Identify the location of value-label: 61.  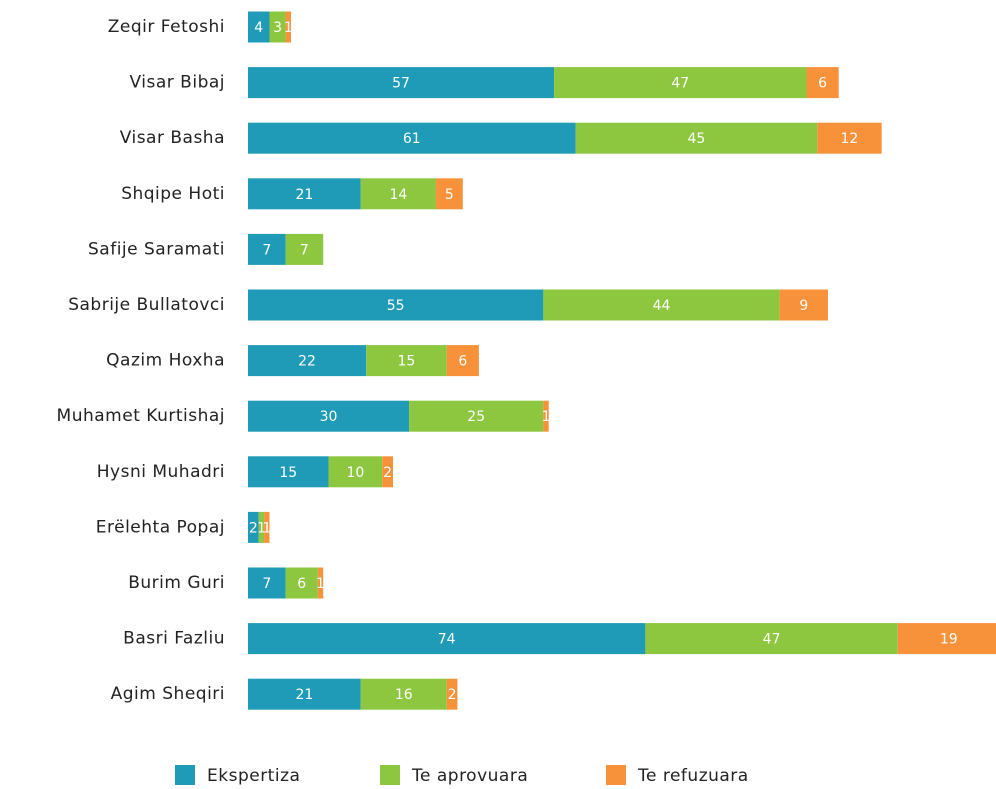
(412, 139).